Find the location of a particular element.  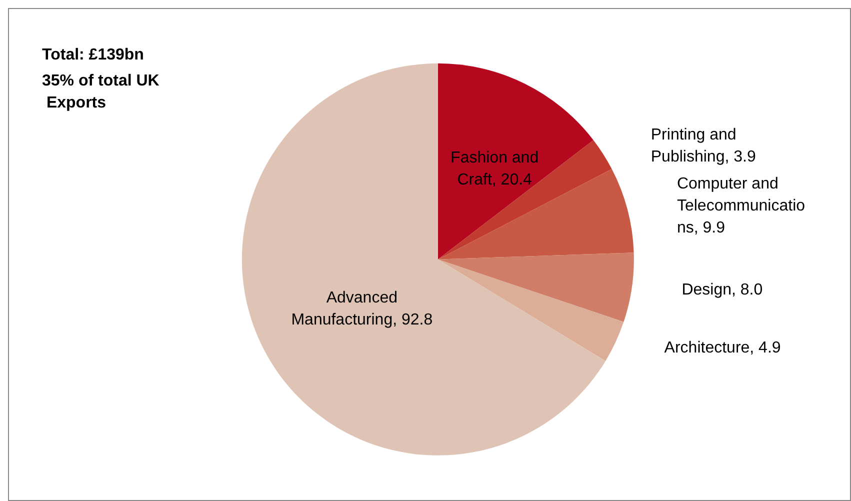

slice-label: Computer and Telecommunications, 9.9 is located at coordinates (741, 205).